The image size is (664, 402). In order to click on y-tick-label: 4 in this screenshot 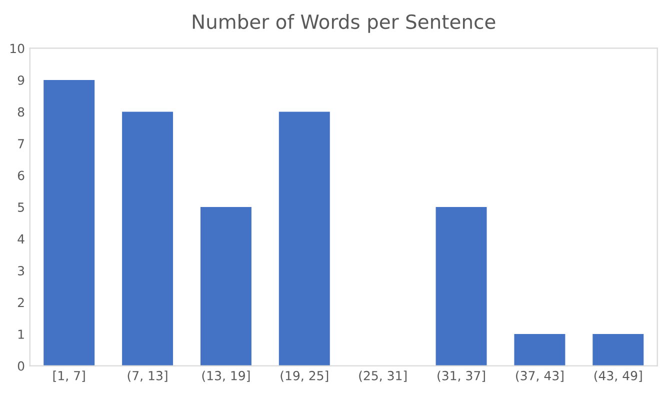, I will do `click(21, 239)`.